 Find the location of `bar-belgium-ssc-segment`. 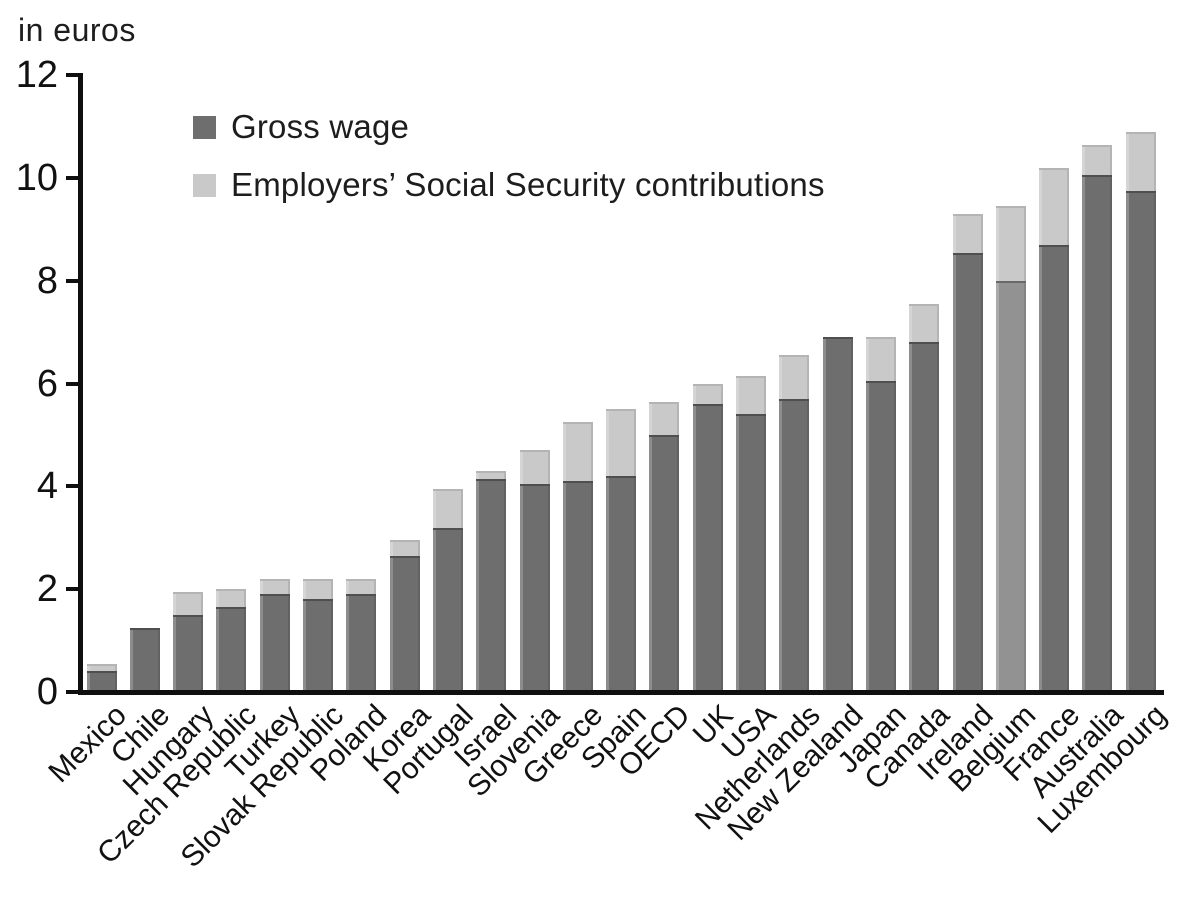

bar-belgium-ssc-segment is located at coordinates (1010, 243).